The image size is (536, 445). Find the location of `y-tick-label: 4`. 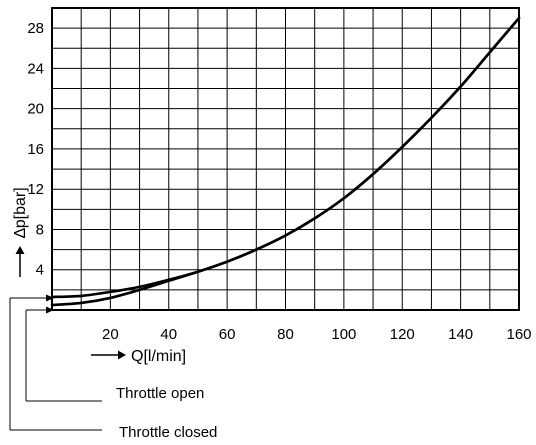

y-tick-label: 4 is located at coordinates (40, 270).